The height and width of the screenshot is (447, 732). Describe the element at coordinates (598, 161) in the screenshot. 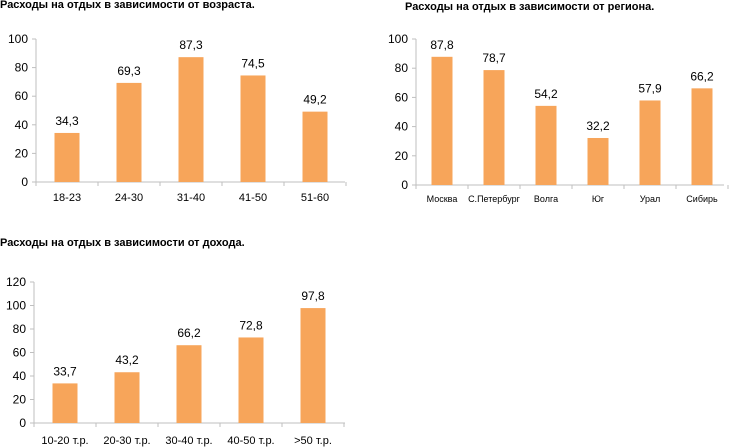

I see `bar-Юг` at that location.